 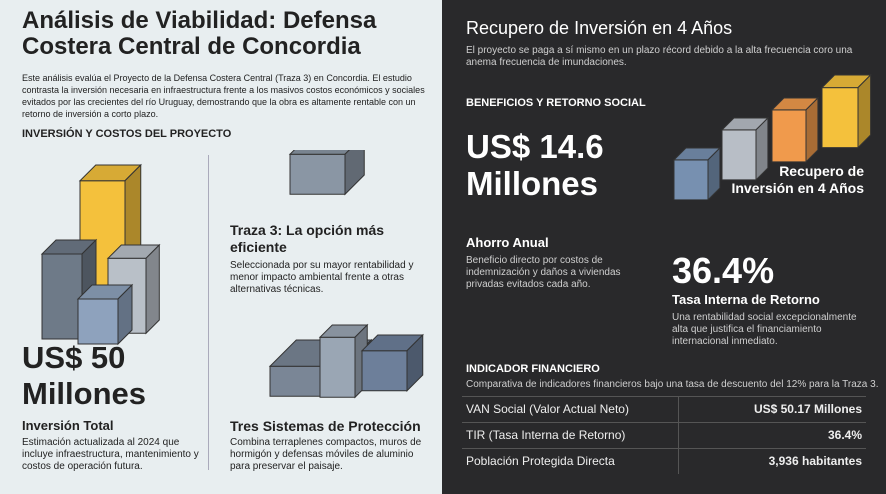 What do you see at coordinates (844, 435) in the screenshot?
I see `table-cell: 36.4%` at bounding box center [844, 435].